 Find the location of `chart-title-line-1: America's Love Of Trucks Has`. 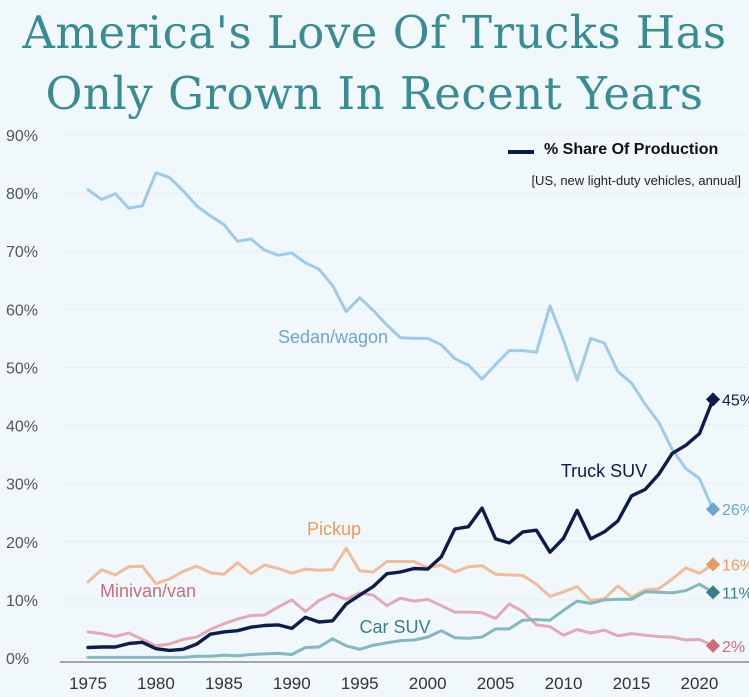

chart-title-line-1: America's Love Of Trucks Has is located at coordinates (374, 32).